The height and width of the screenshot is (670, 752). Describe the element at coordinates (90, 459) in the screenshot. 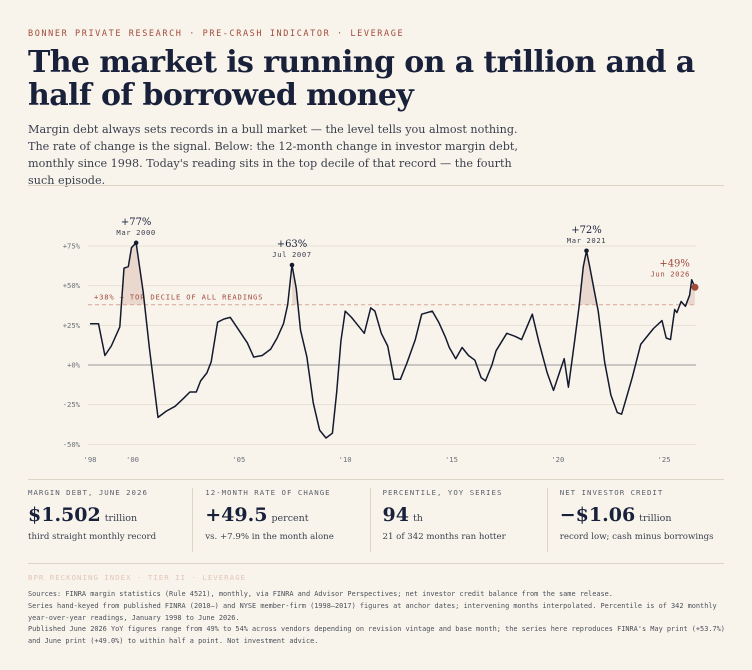

I see `x-tick-label: '98` at that location.